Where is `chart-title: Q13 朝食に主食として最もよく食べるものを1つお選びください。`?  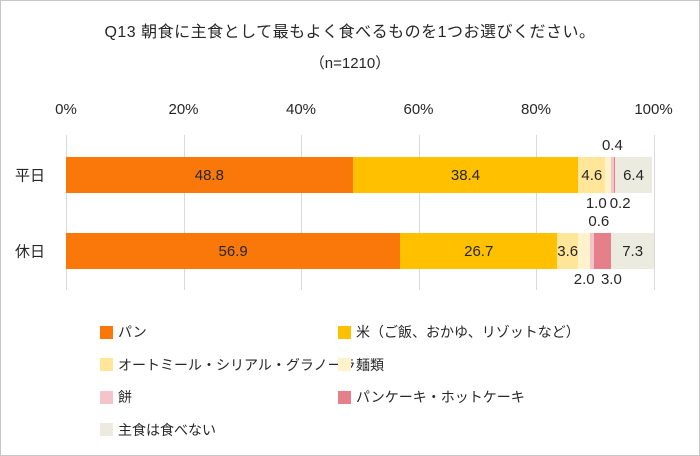
chart-title: Q13 朝食に主食として最もよく食べるものを1つお選びください。 is located at coordinates (350, 32).